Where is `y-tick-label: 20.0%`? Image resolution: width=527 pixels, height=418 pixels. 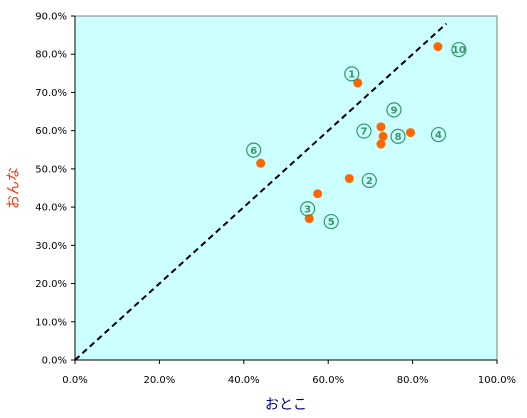 y-tick-label: 20.0% is located at coordinates (51, 284).